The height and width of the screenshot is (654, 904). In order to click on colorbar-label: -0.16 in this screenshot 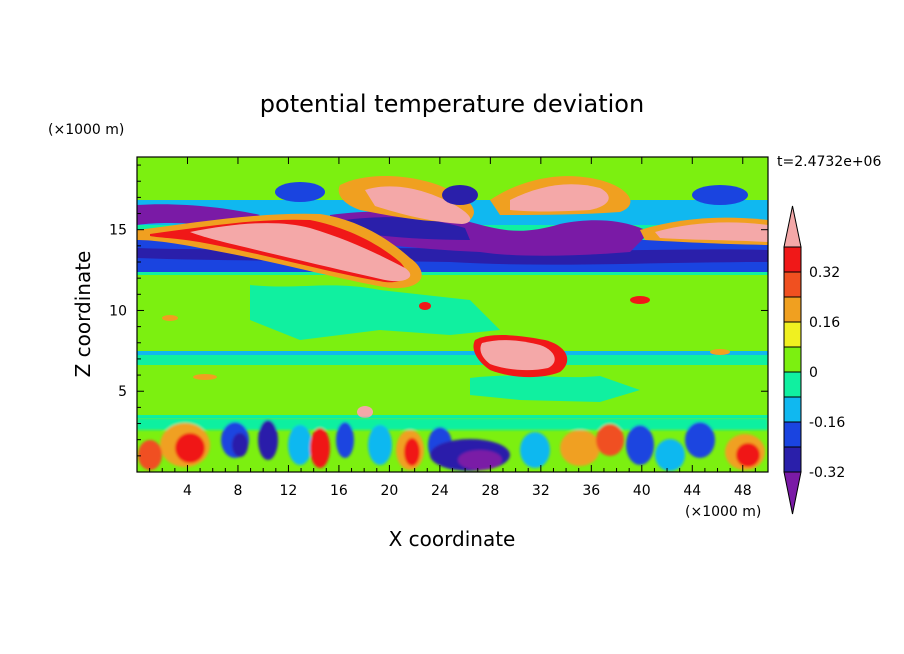, I will do `click(827, 423)`.